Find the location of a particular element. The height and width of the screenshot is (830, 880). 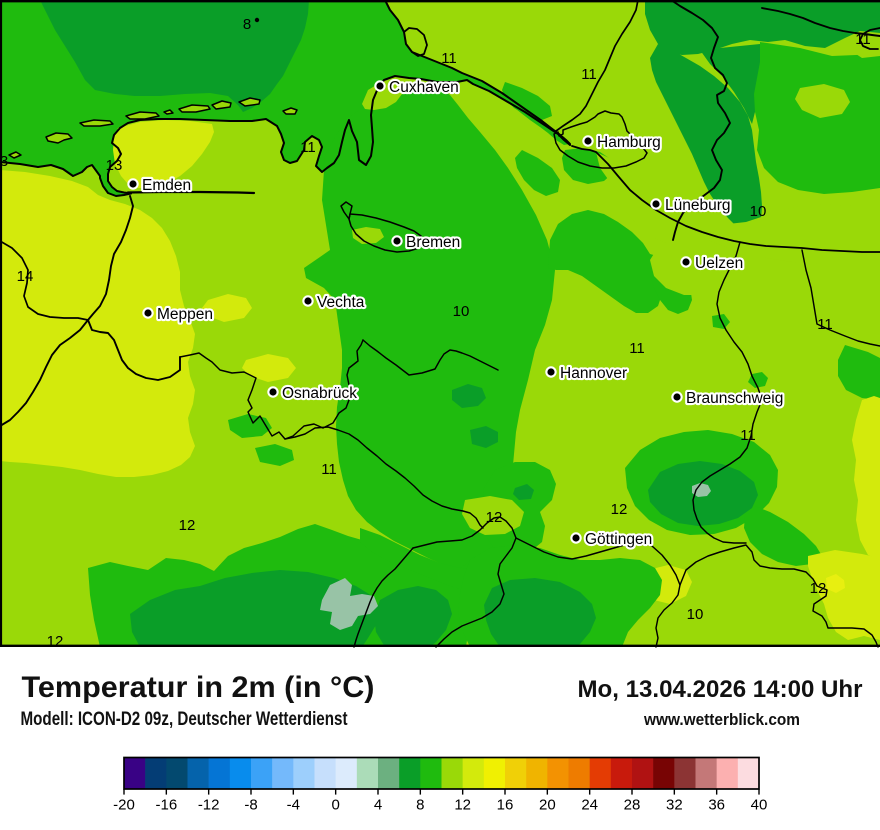

svg-text: 4 is located at coordinates (378, 805).